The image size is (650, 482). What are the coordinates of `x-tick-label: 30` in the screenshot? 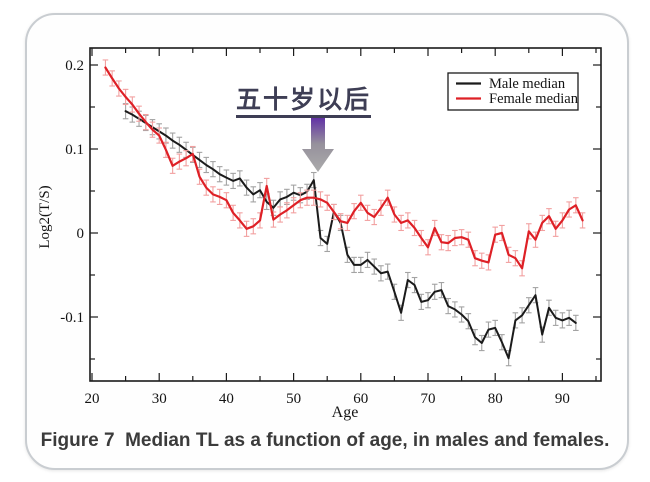 It's located at (159, 399).